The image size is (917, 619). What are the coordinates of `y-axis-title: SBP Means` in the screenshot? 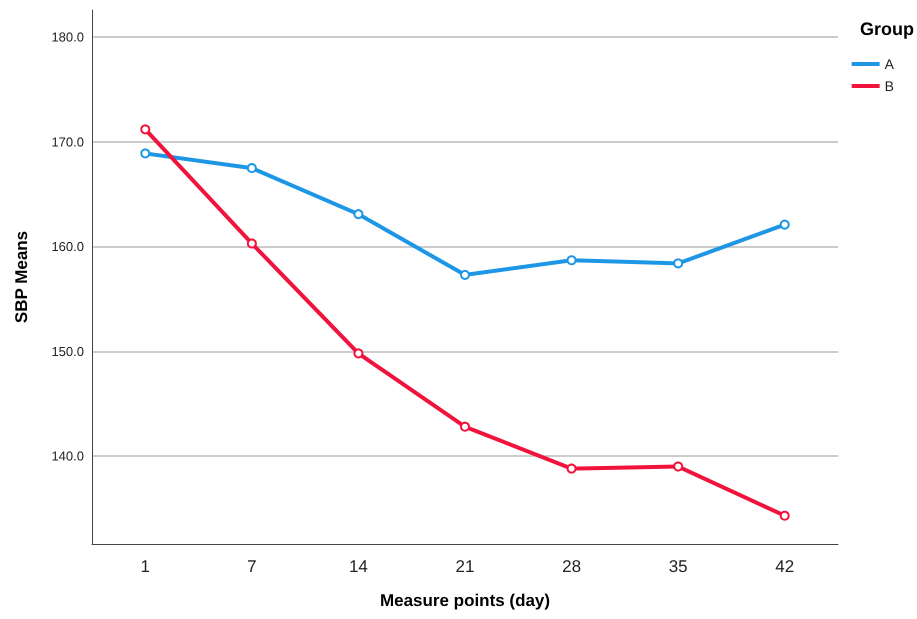 It's located at (21, 277).